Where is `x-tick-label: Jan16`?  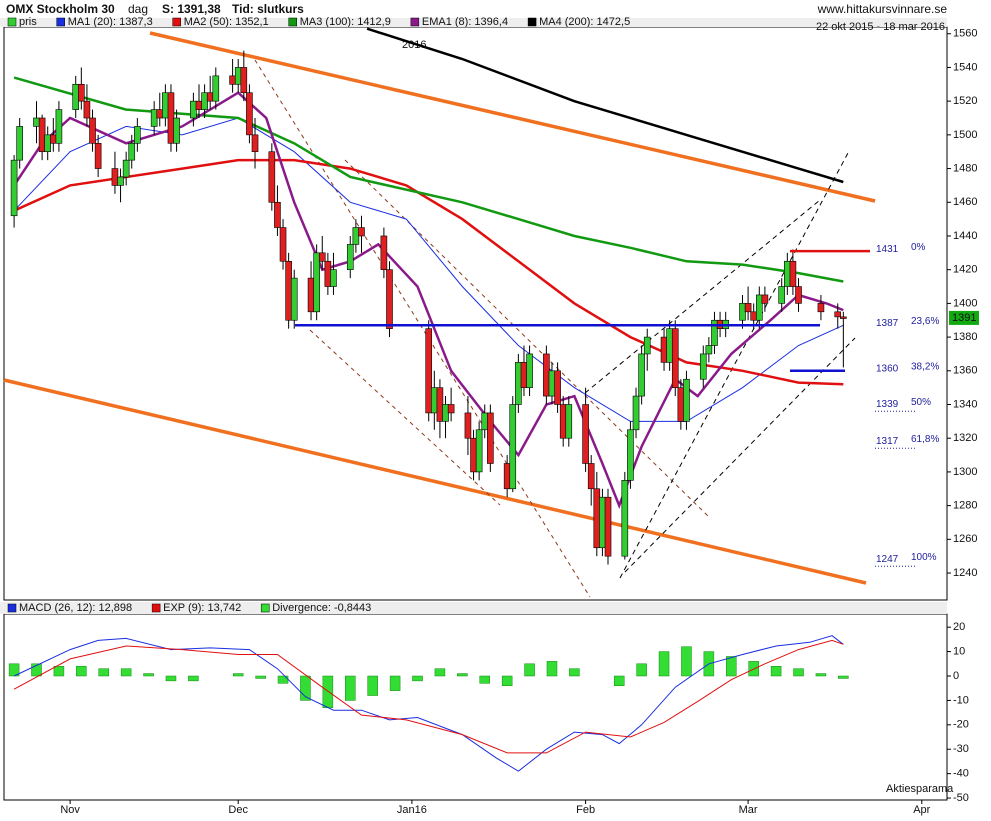 x-tick-label: Jan16 is located at coordinates (412, 810).